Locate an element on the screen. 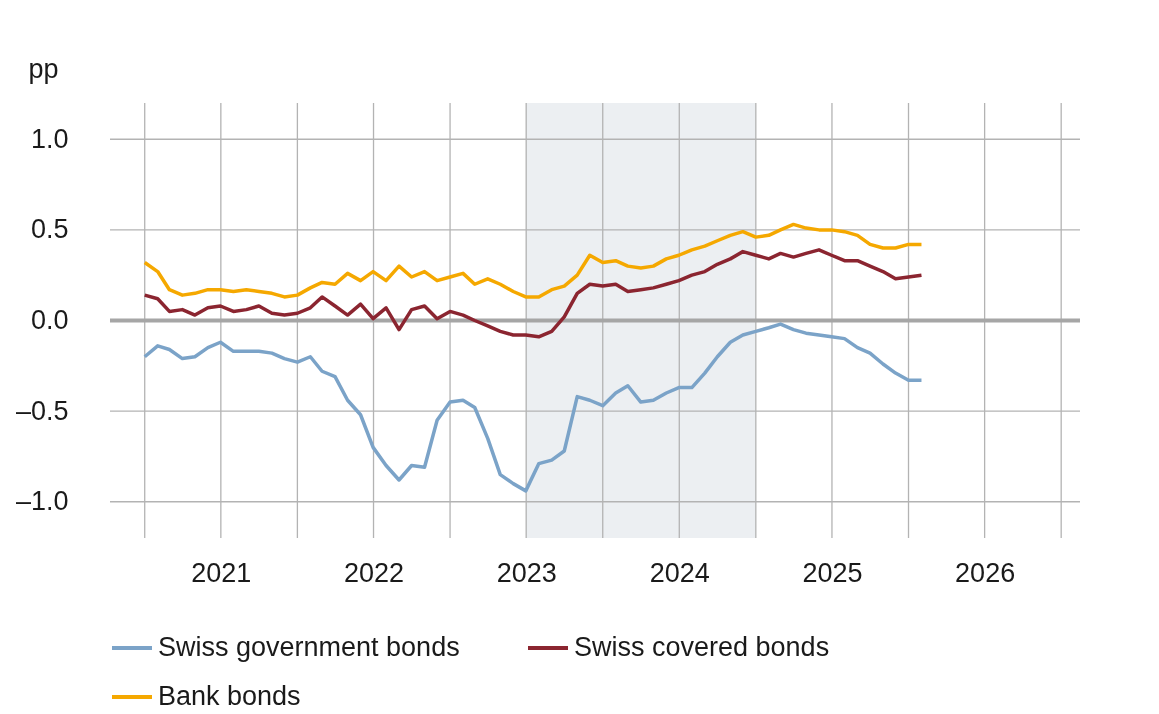 The height and width of the screenshot is (714, 1159). x-tick-label: 2023 is located at coordinates (526, 572).